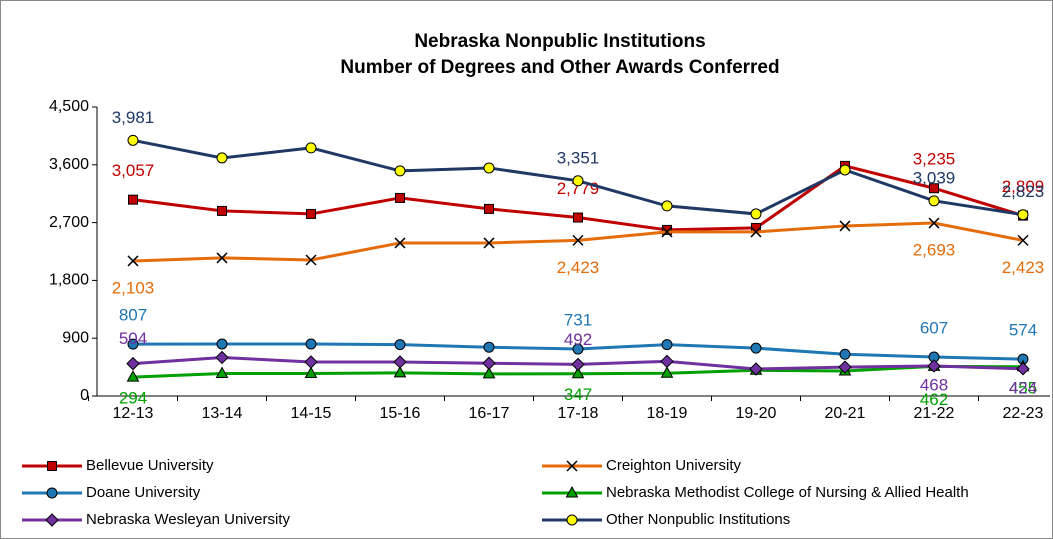 The height and width of the screenshot is (539, 1053). I want to click on x-tick-label: 15-16, so click(400, 413).